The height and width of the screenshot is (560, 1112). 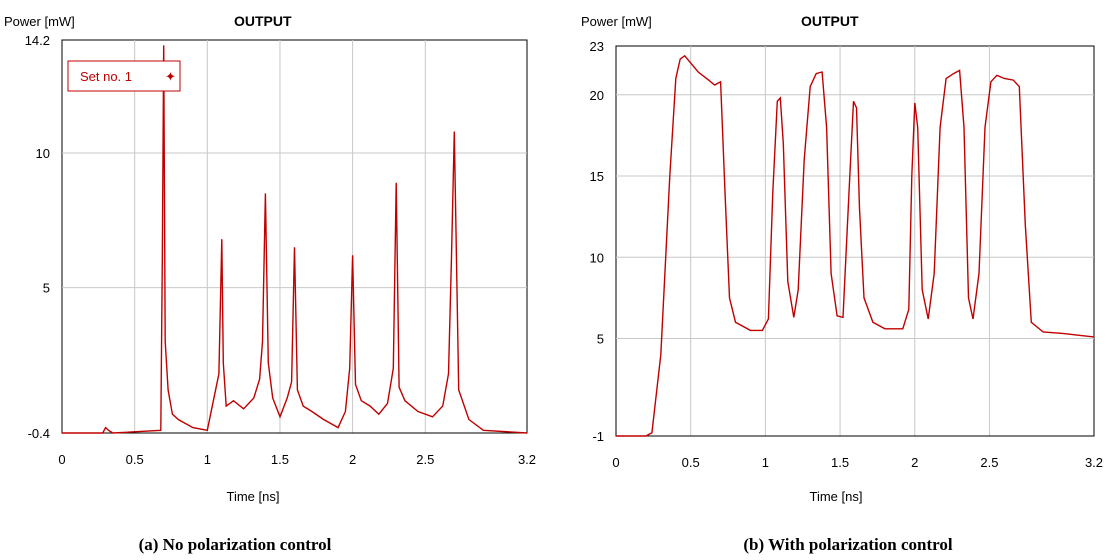 What do you see at coordinates (597, 95) in the screenshot?
I see `y-tick-label: 20` at bounding box center [597, 95].